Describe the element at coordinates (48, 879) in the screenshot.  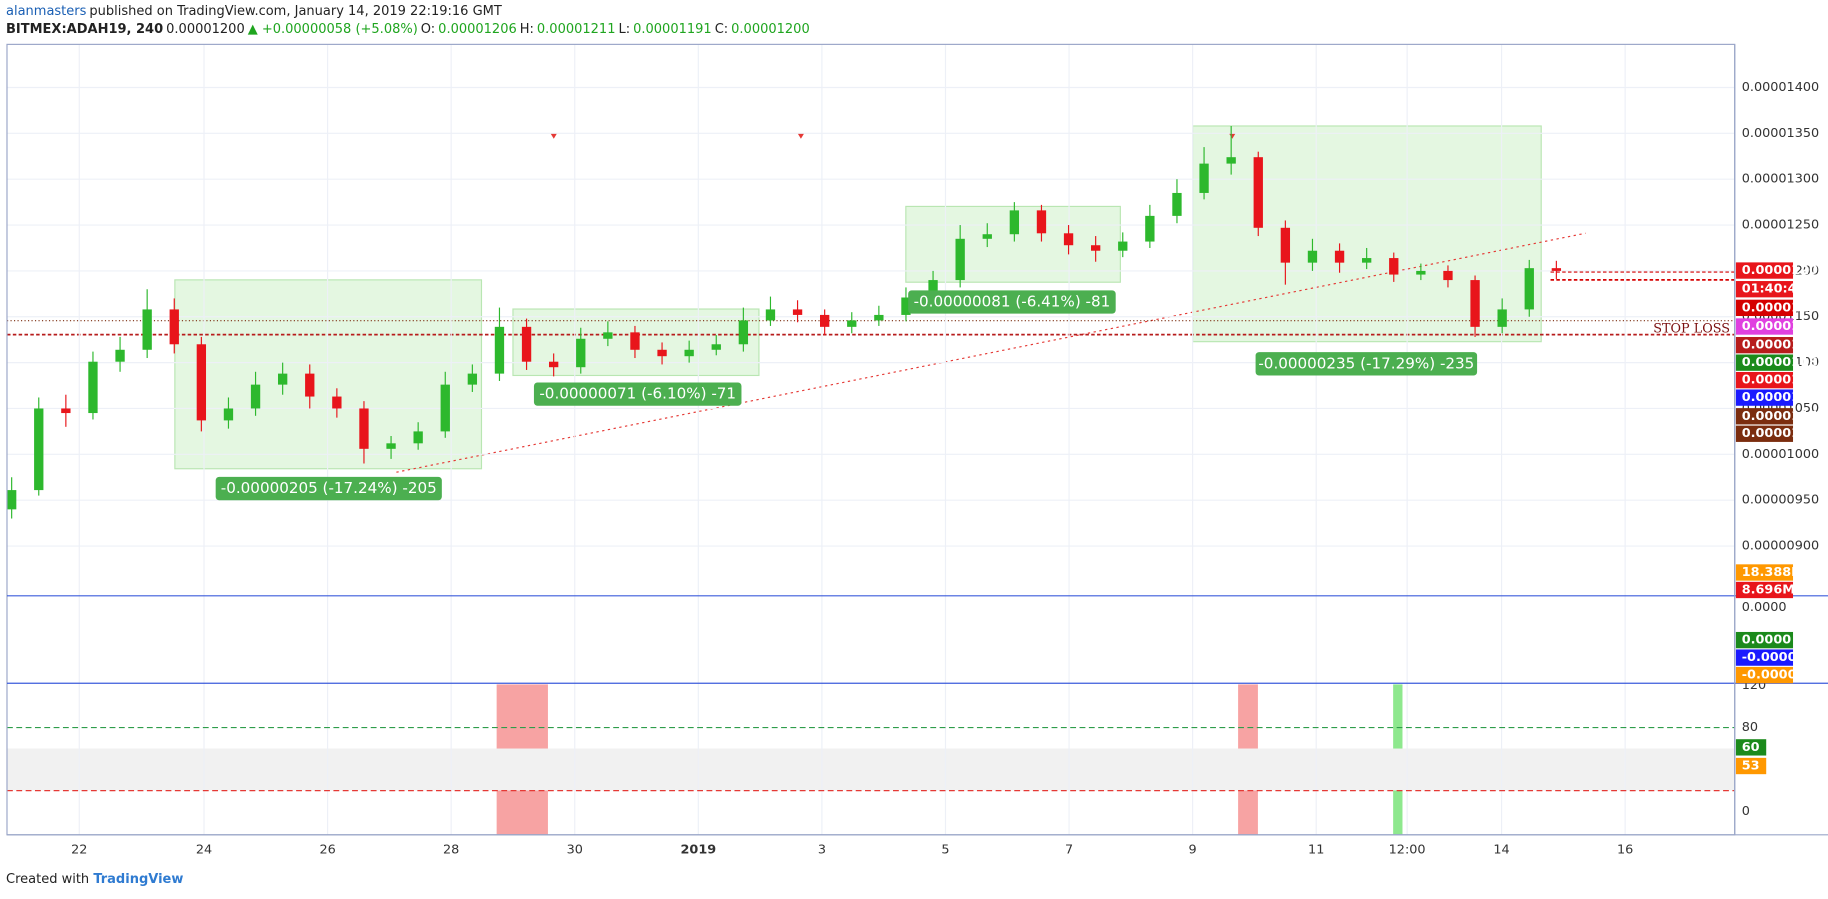
I see `created: Created with` at that location.